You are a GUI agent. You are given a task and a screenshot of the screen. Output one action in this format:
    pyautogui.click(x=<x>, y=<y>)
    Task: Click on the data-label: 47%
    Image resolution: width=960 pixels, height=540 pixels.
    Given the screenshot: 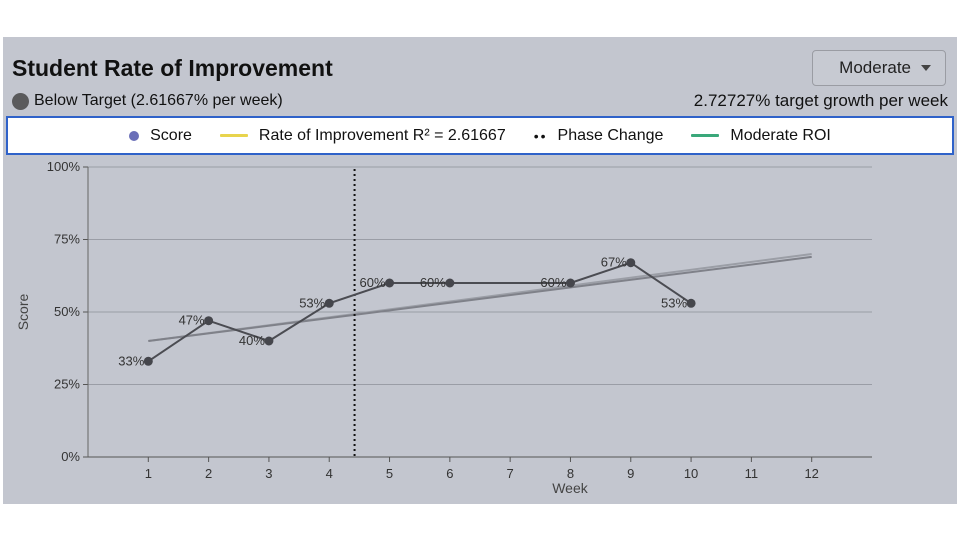 What is the action you would take?
    pyautogui.click(x=192, y=320)
    